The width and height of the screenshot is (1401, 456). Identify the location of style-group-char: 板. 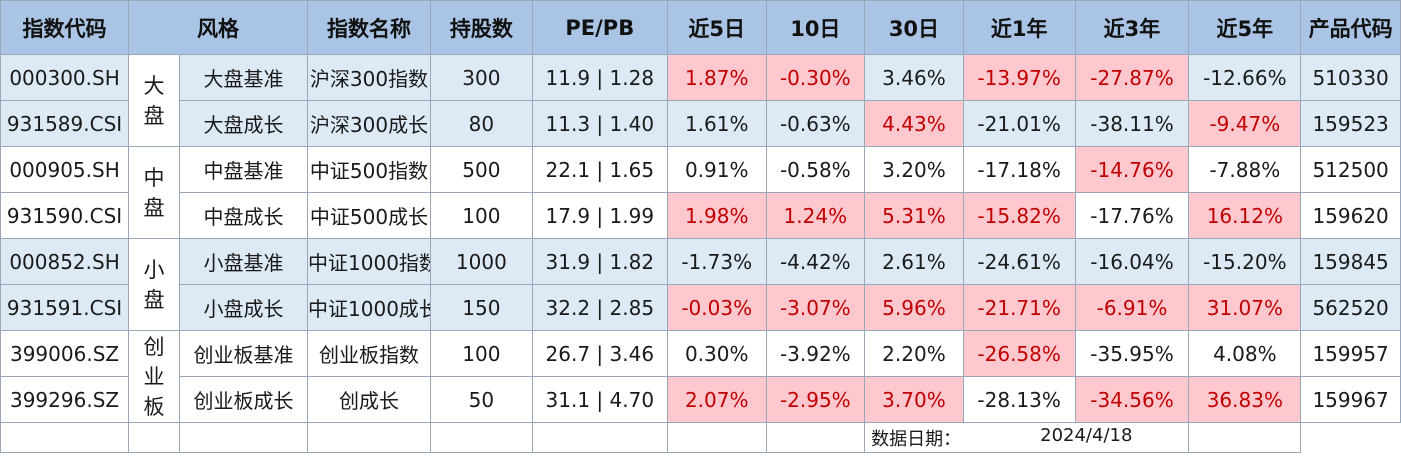
(154, 406).